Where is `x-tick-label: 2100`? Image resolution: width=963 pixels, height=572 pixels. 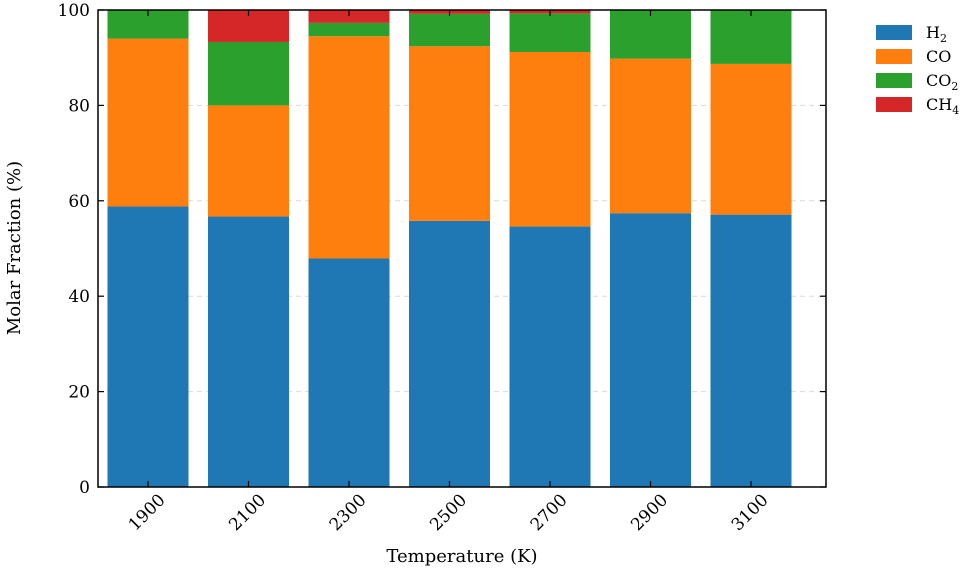
x-tick-label: 2100 is located at coordinates (247, 512).